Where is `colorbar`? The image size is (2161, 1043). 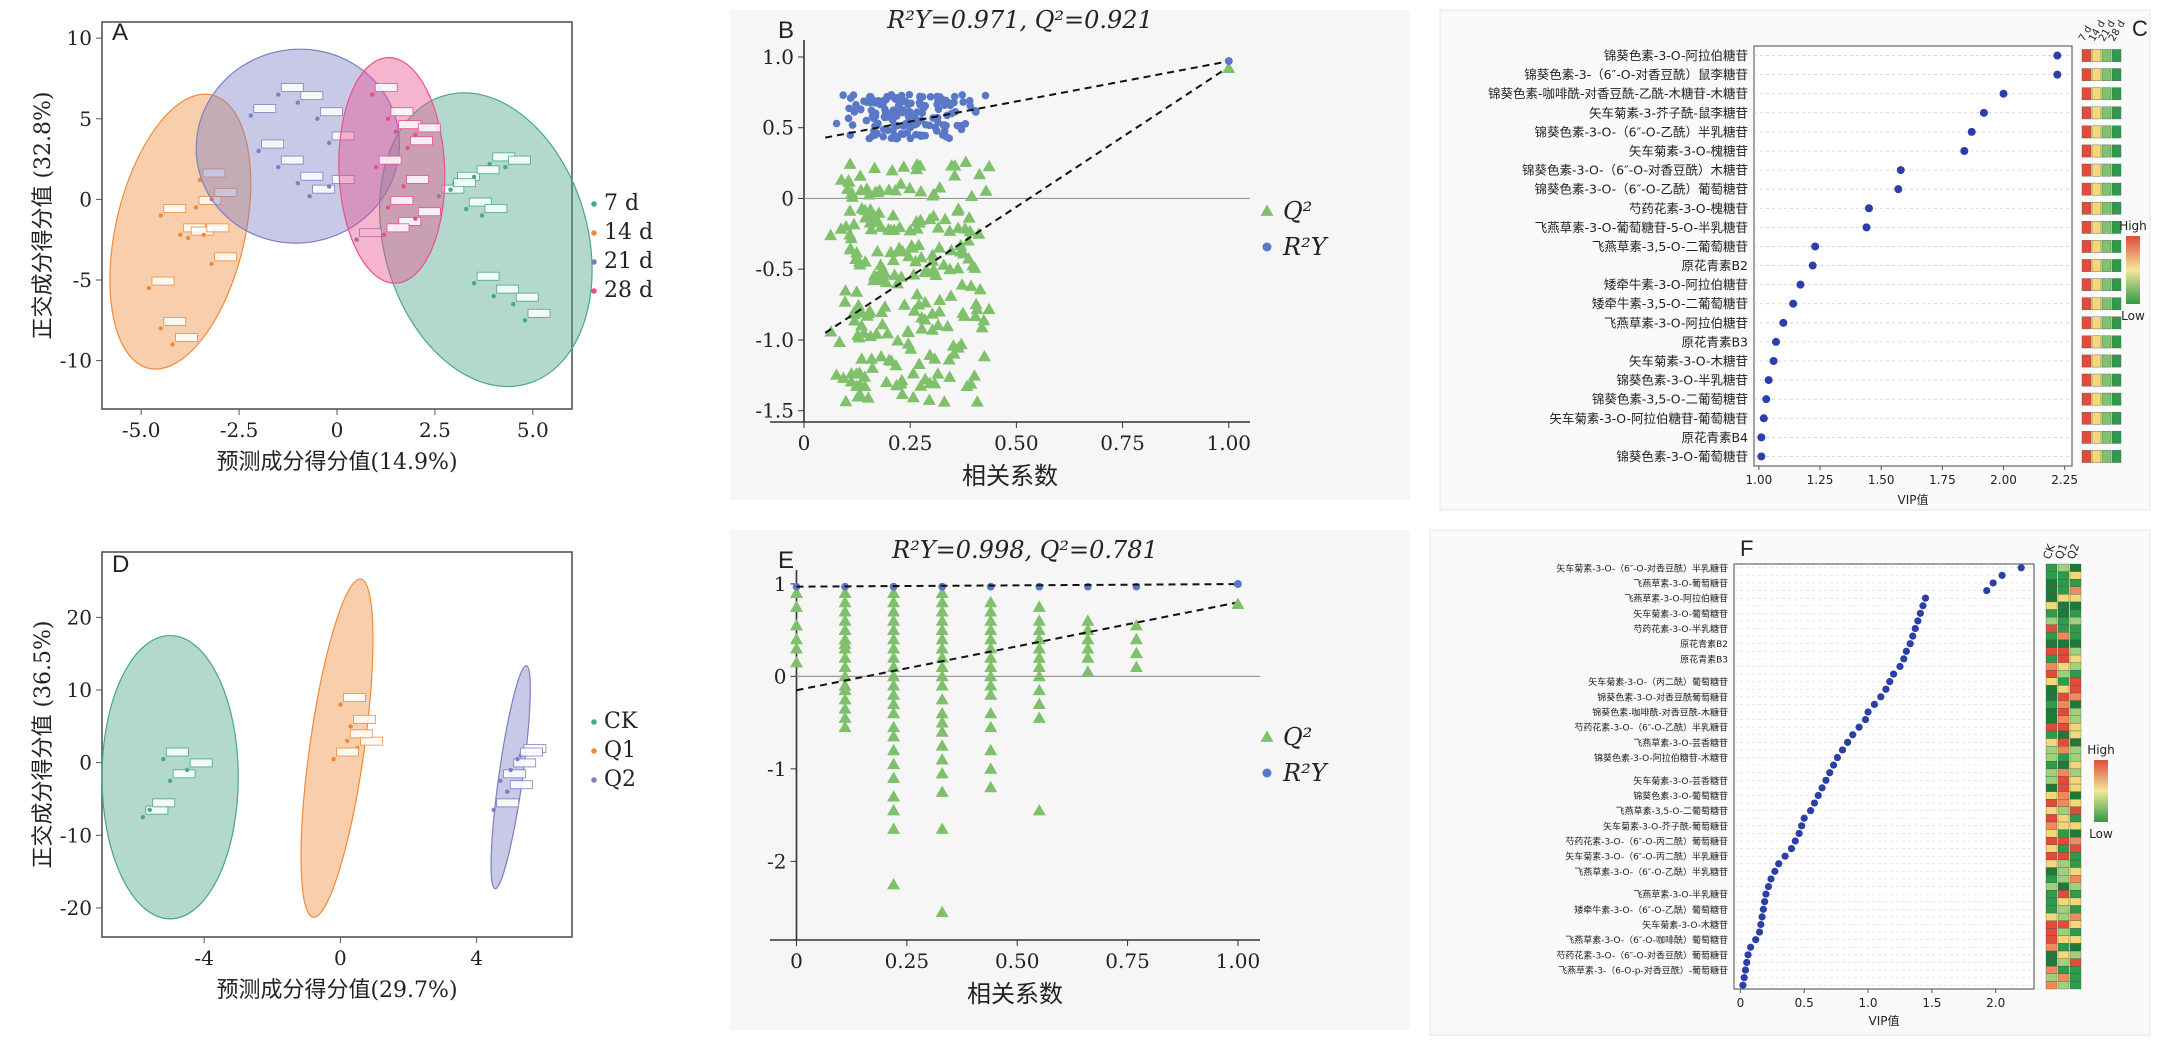 colorbar is located at coordinates (2101, 791).